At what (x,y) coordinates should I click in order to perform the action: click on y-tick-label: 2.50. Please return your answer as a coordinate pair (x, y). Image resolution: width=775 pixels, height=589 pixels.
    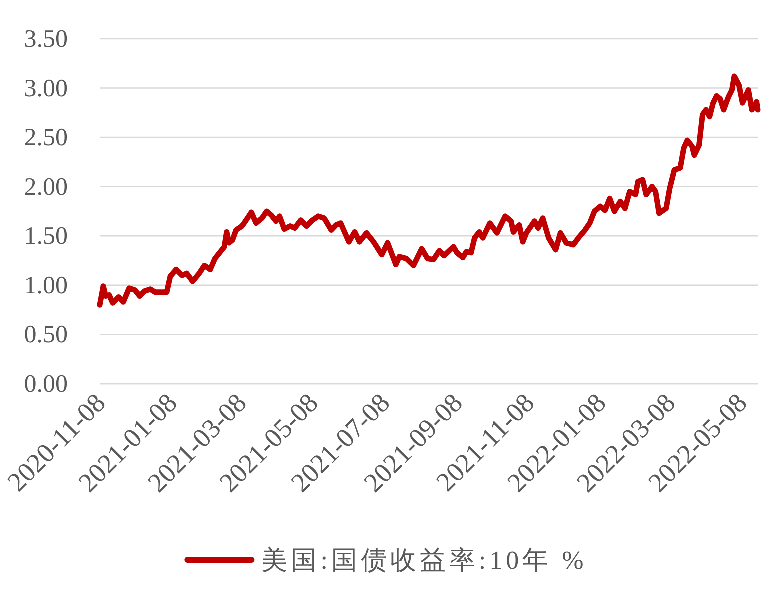
    Looking at the image, I should click on (46, 138).